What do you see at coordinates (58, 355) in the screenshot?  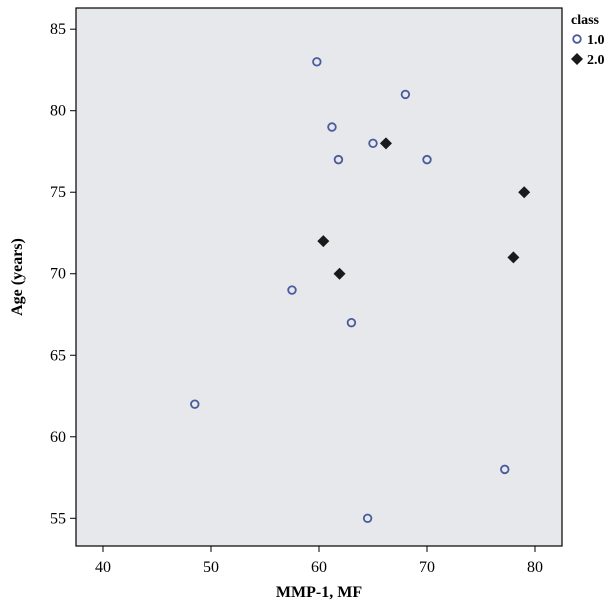 I see `y-tick-label: 65` at bounding box center [58, 355].